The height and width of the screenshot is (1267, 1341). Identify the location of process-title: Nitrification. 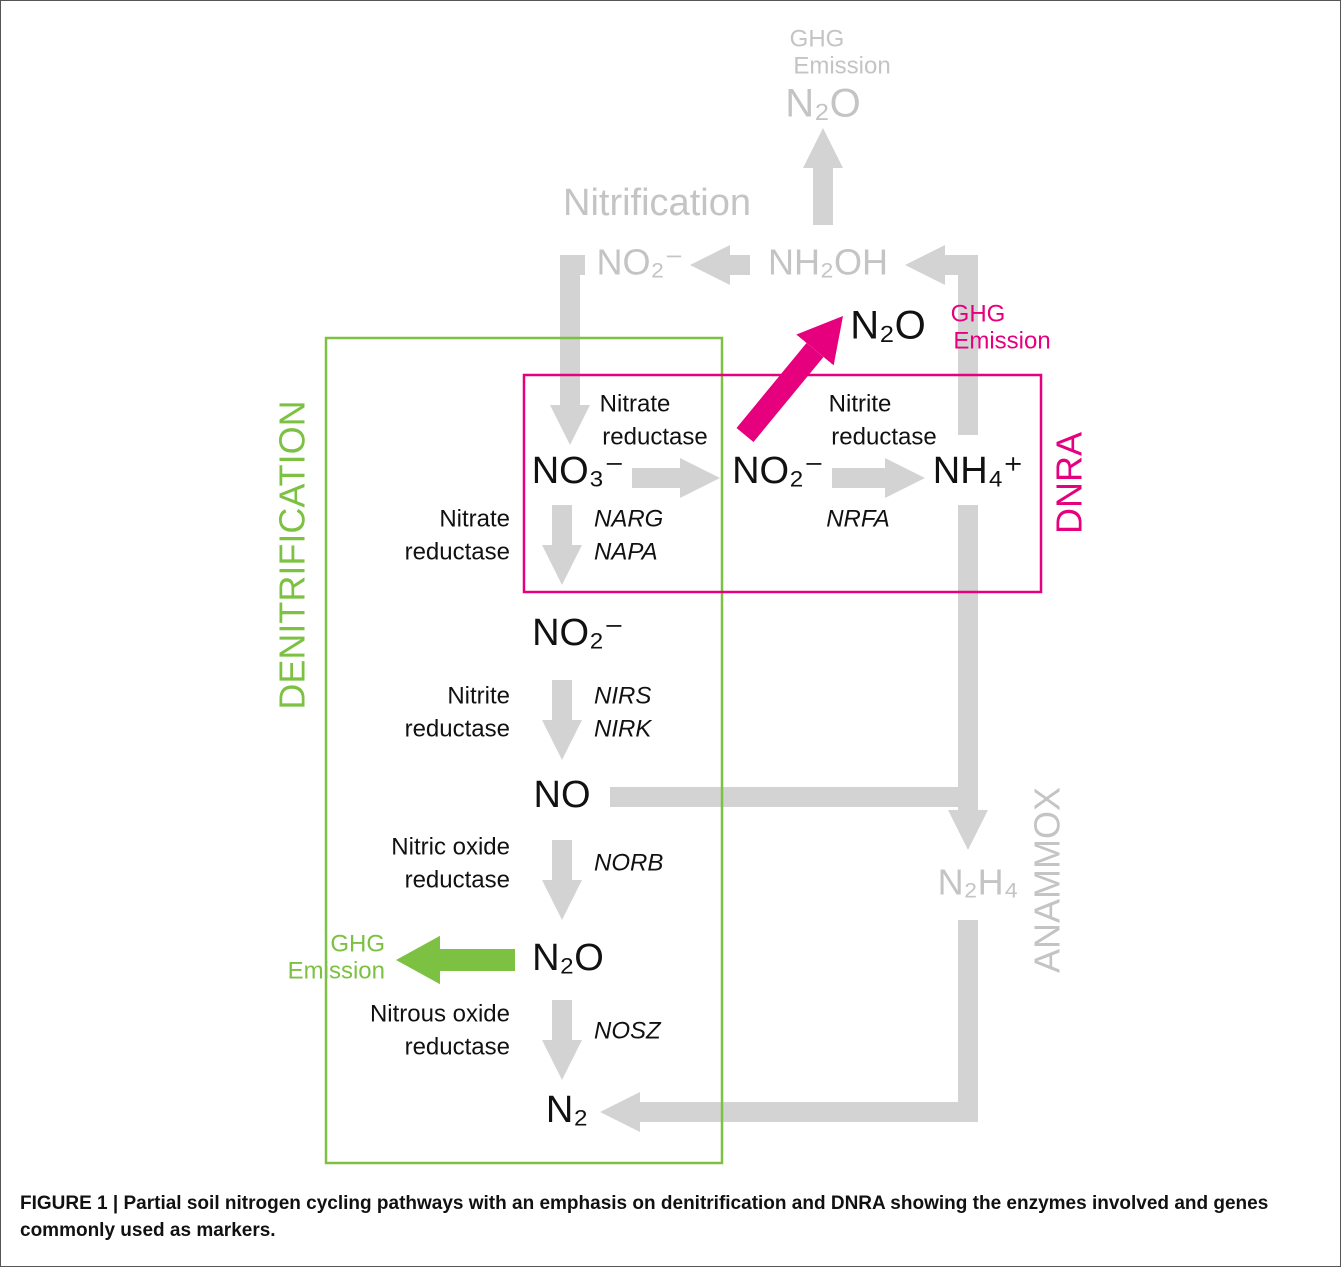
(657, 203).